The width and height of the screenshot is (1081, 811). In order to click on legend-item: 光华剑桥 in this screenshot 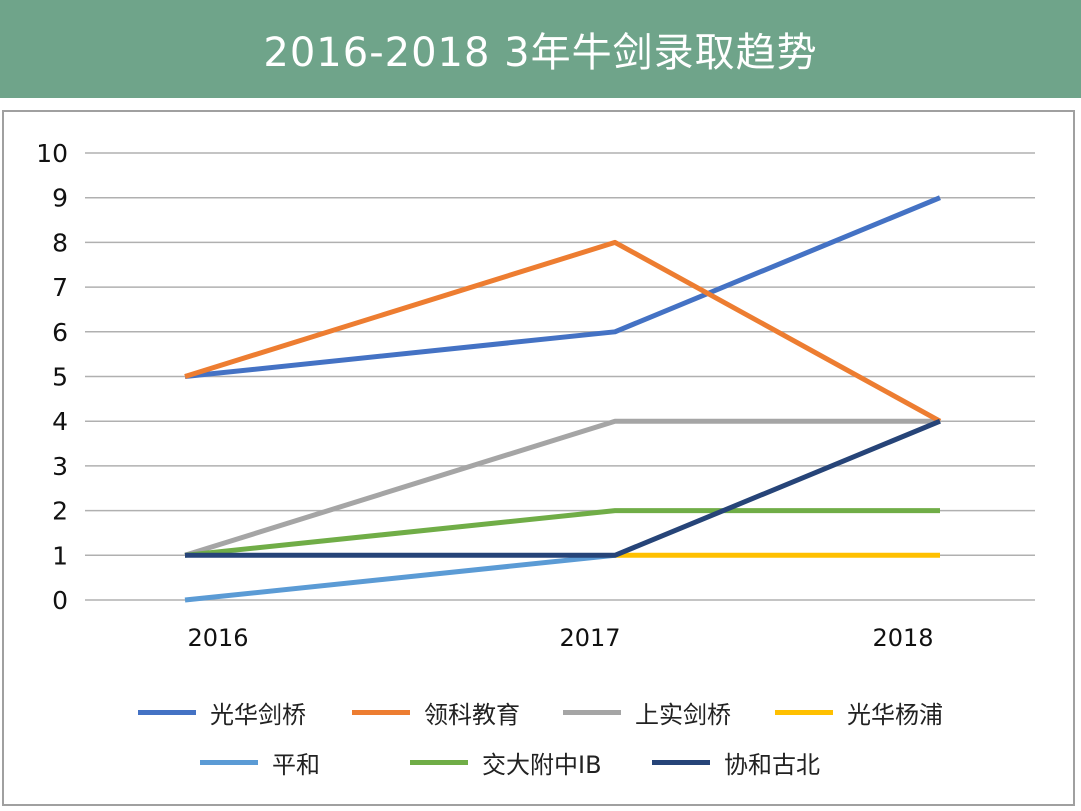, I will do `click(222, 712)`.